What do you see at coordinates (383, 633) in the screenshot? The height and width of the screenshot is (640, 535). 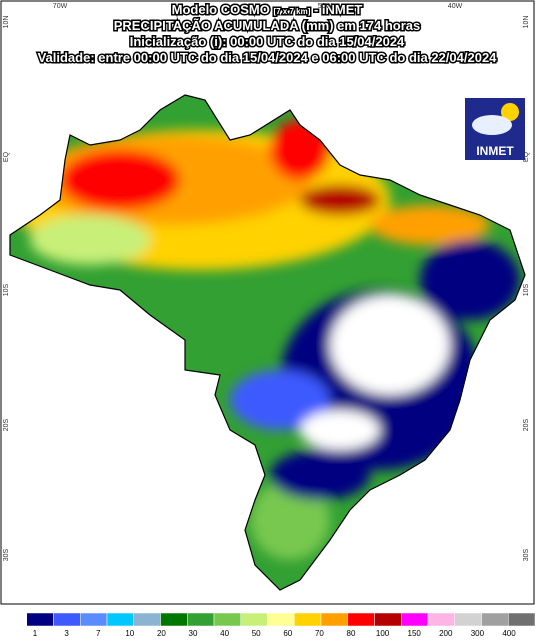 I see `colorbar-label: 100` at bounding box center [383, 633].